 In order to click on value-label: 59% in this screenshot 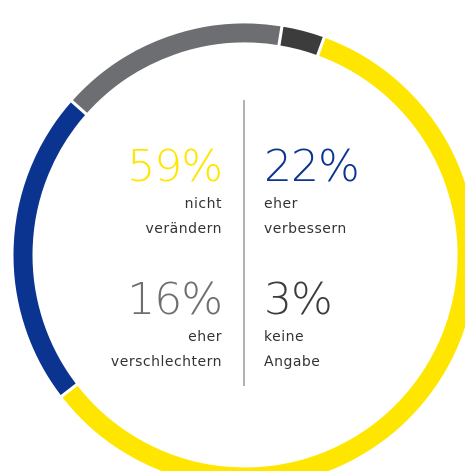, I will do `click(175, 166)`.